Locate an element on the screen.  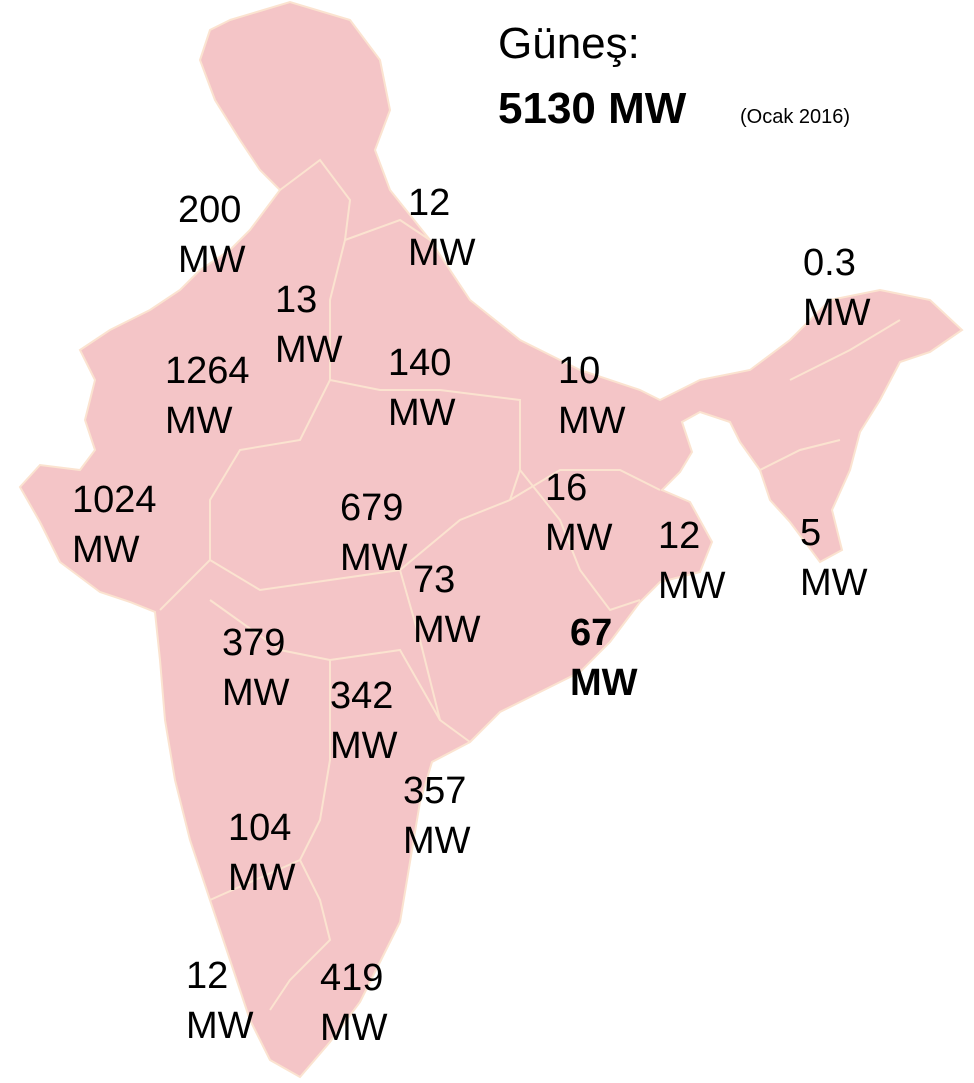
label-value: 1024 is located at coordinates (114, 500).